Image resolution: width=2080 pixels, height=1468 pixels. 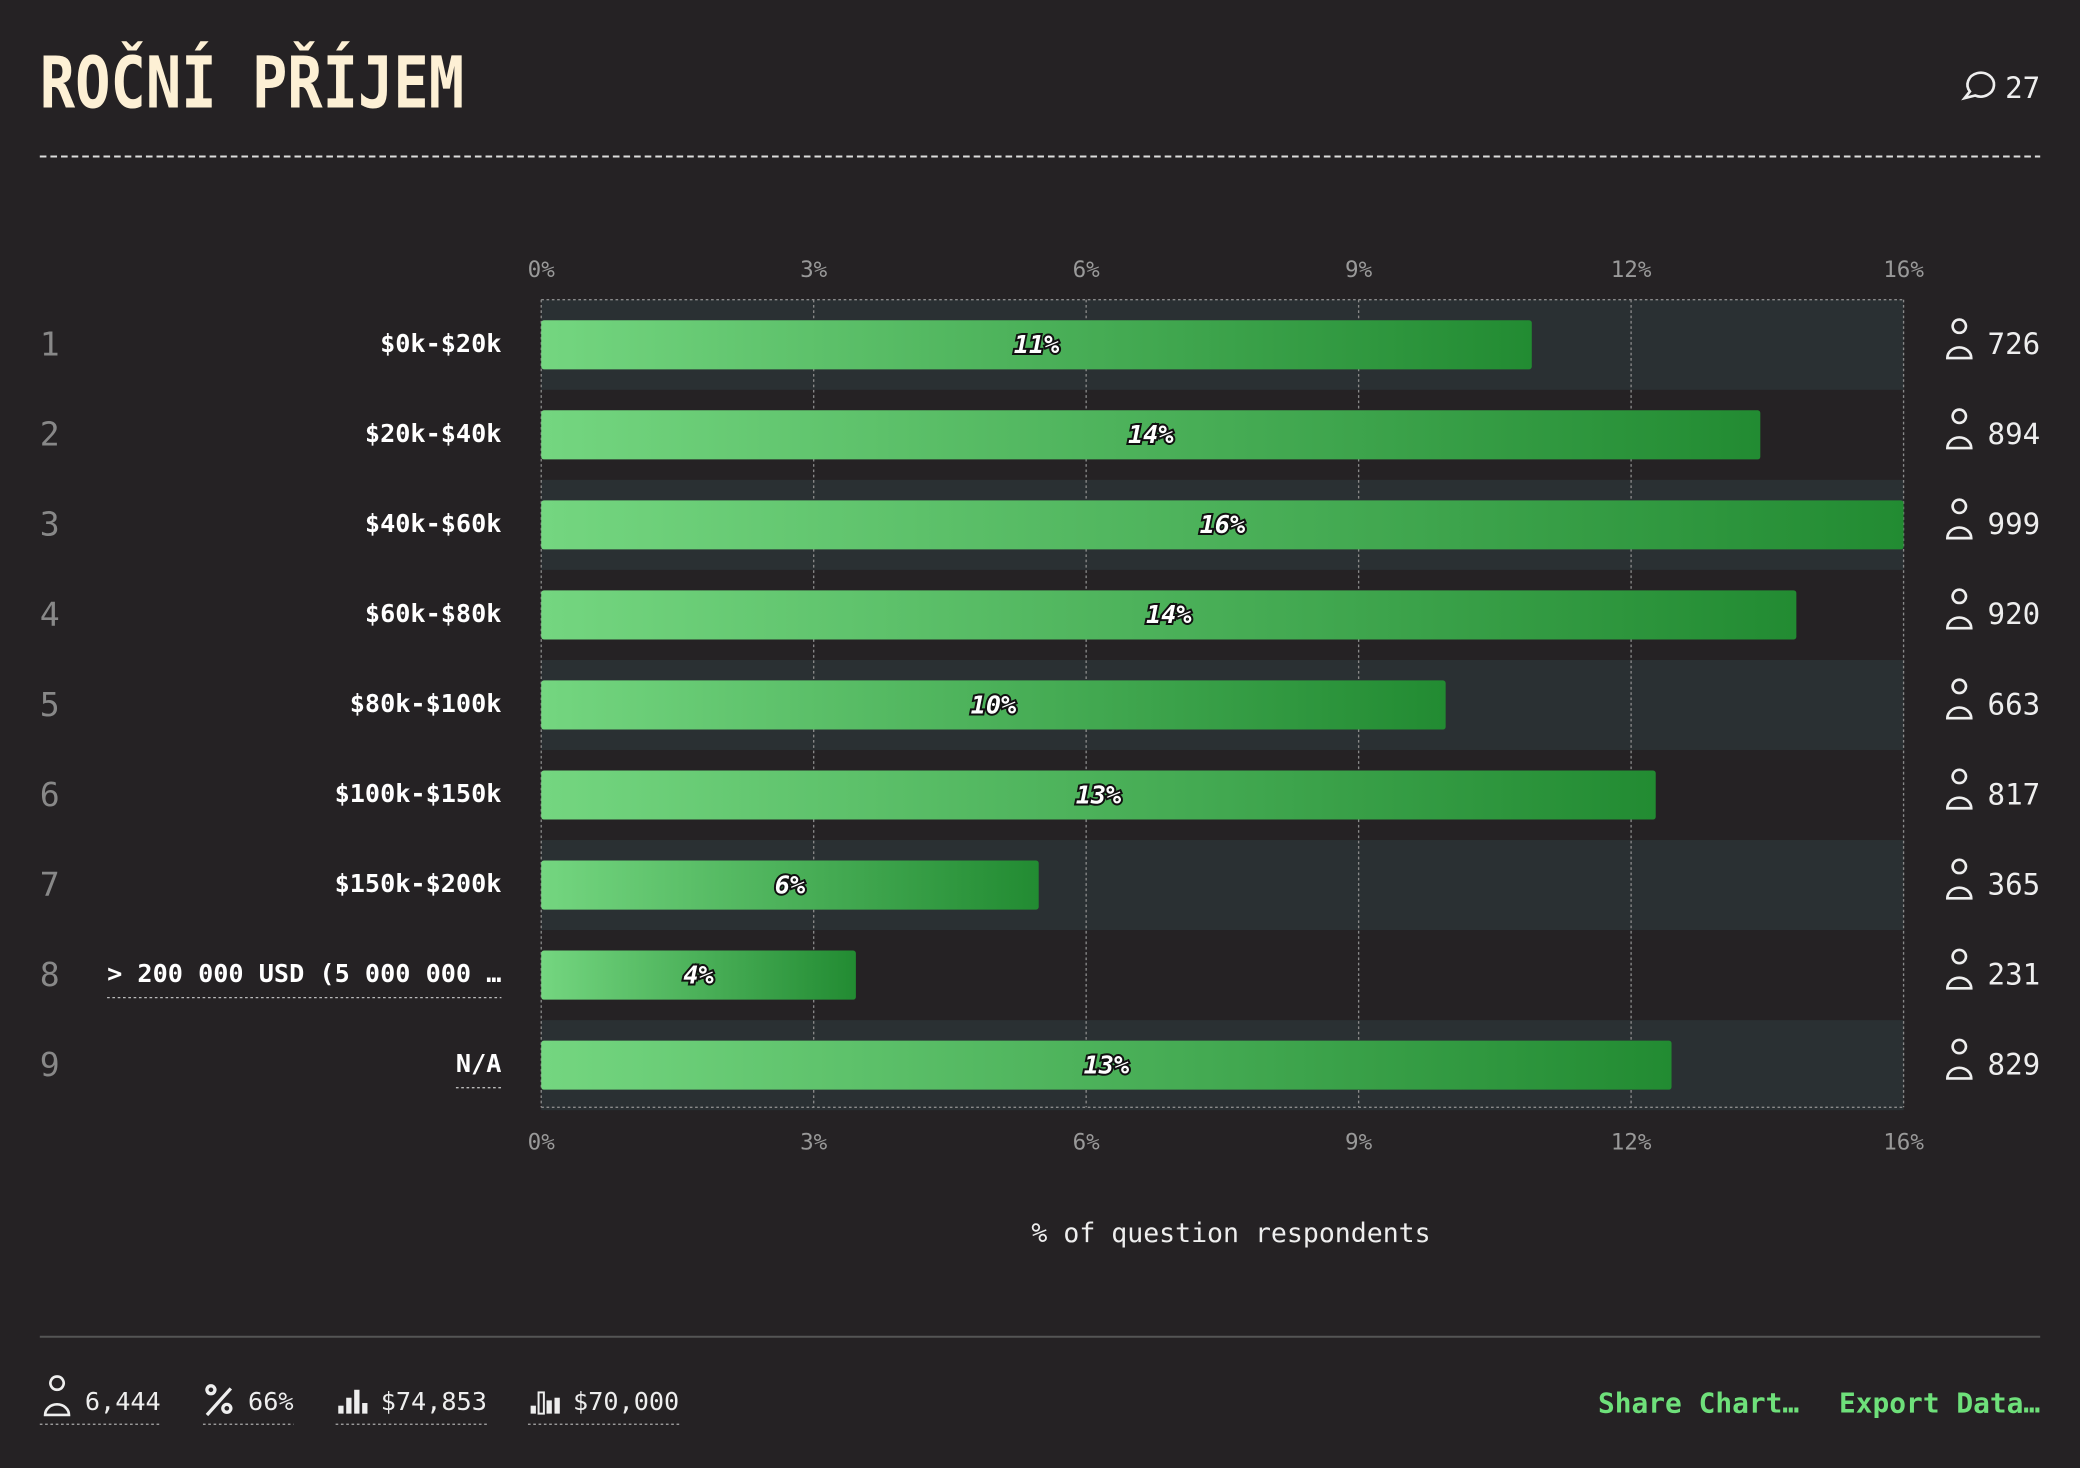 I want to click on chart-title: ROČNÍ PŘÍJEM, so click(x=252, y=81).